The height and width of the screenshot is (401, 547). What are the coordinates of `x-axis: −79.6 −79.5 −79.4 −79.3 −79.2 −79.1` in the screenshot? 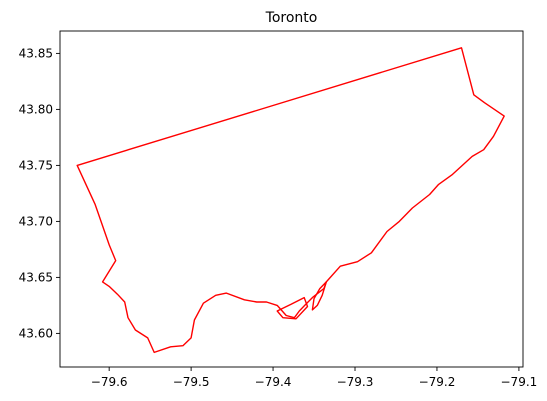 It's located at (314, 378).